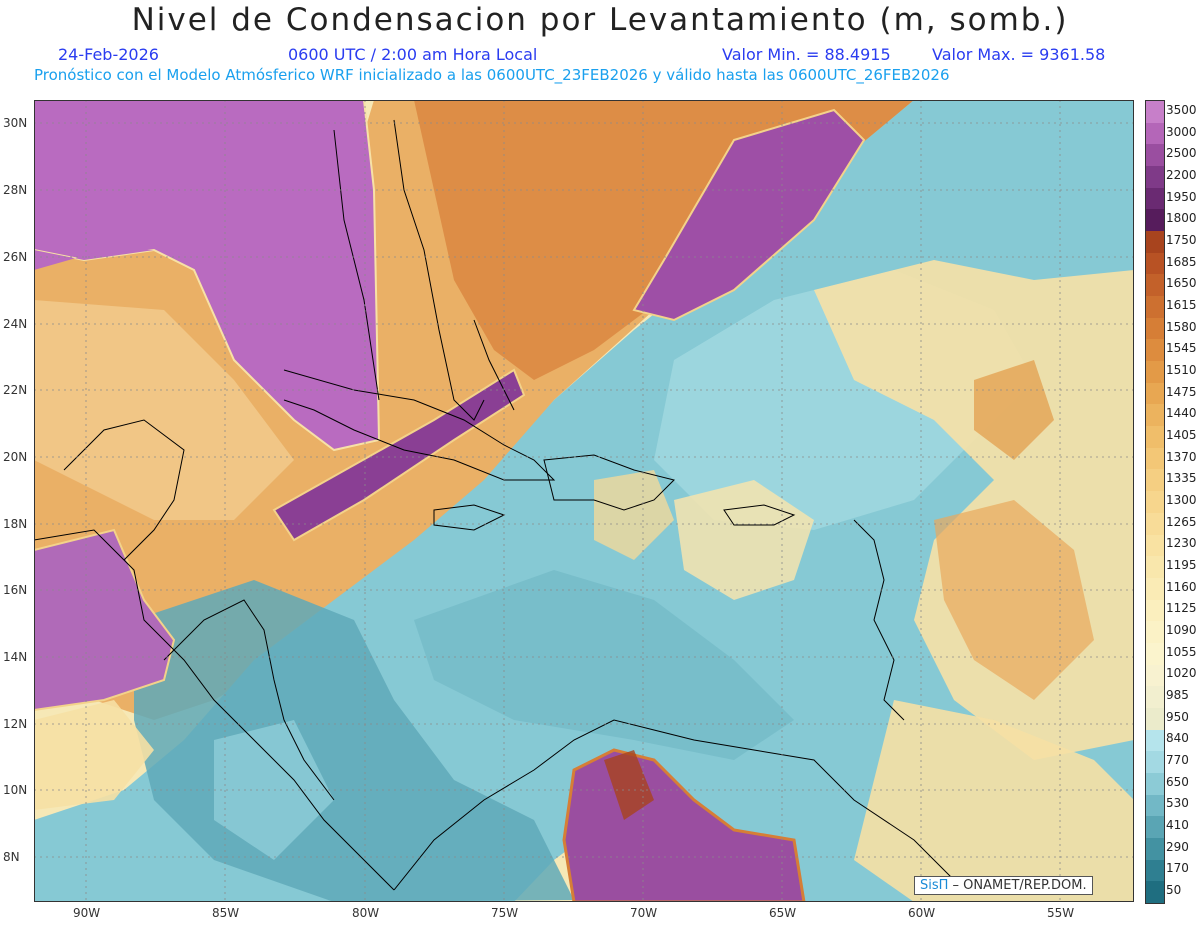 The image size is (1200, 927). Describe the element at coordinates (1181, 565) in the screenshot. I see `legend-label: 1195` at that location.